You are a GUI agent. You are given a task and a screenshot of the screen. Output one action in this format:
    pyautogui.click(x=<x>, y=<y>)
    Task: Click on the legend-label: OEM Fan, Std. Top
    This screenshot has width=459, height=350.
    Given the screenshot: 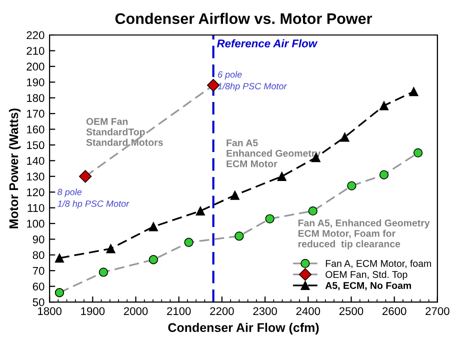 What is the action you would take?
    pyautogui.click(x=367, y=275)
    